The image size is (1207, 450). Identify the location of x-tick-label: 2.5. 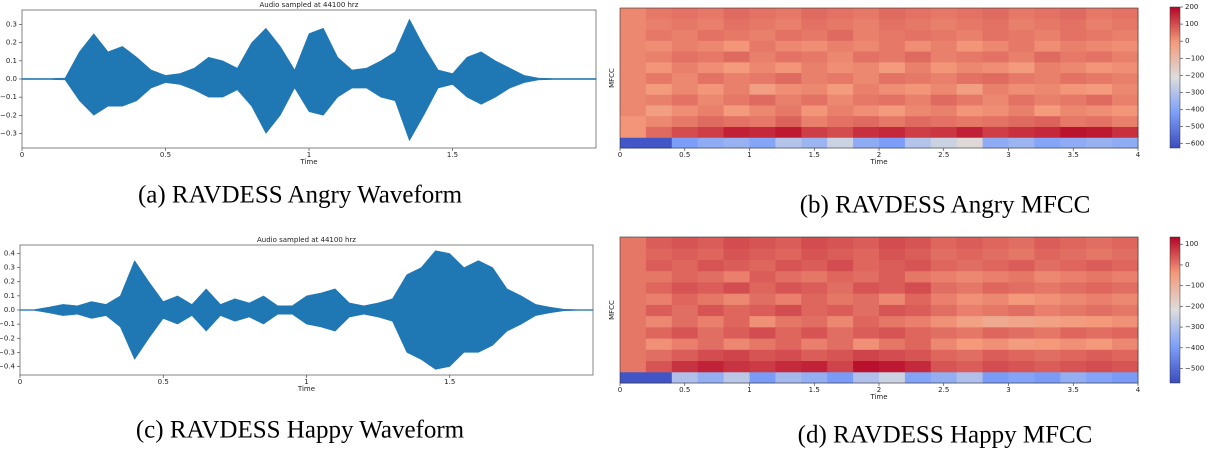
(943, 390).